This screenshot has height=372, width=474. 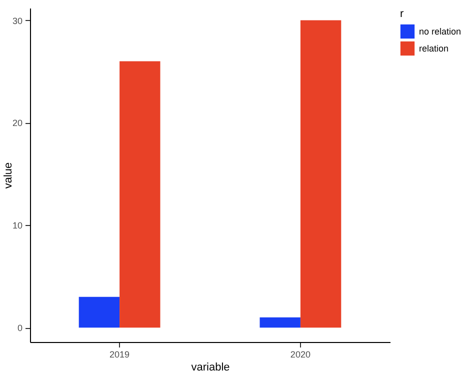 I want to click on legend-label: no relation, so click(x=440, y=31).